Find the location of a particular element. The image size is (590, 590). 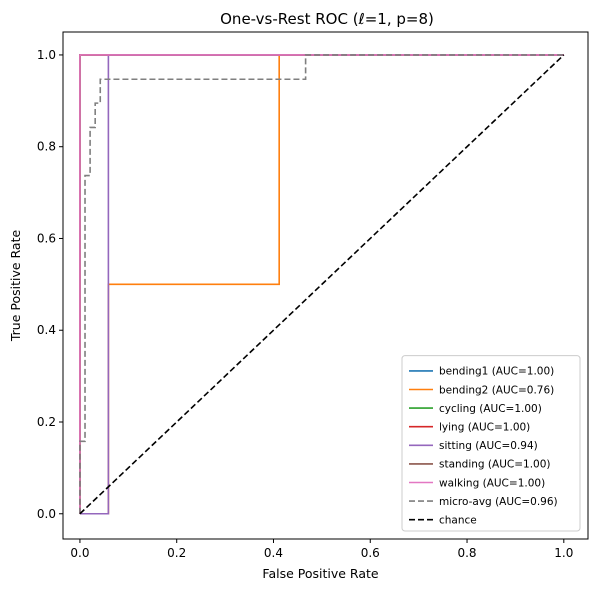

y-tick-label: 0.8 is located at coordinates (46, 147).